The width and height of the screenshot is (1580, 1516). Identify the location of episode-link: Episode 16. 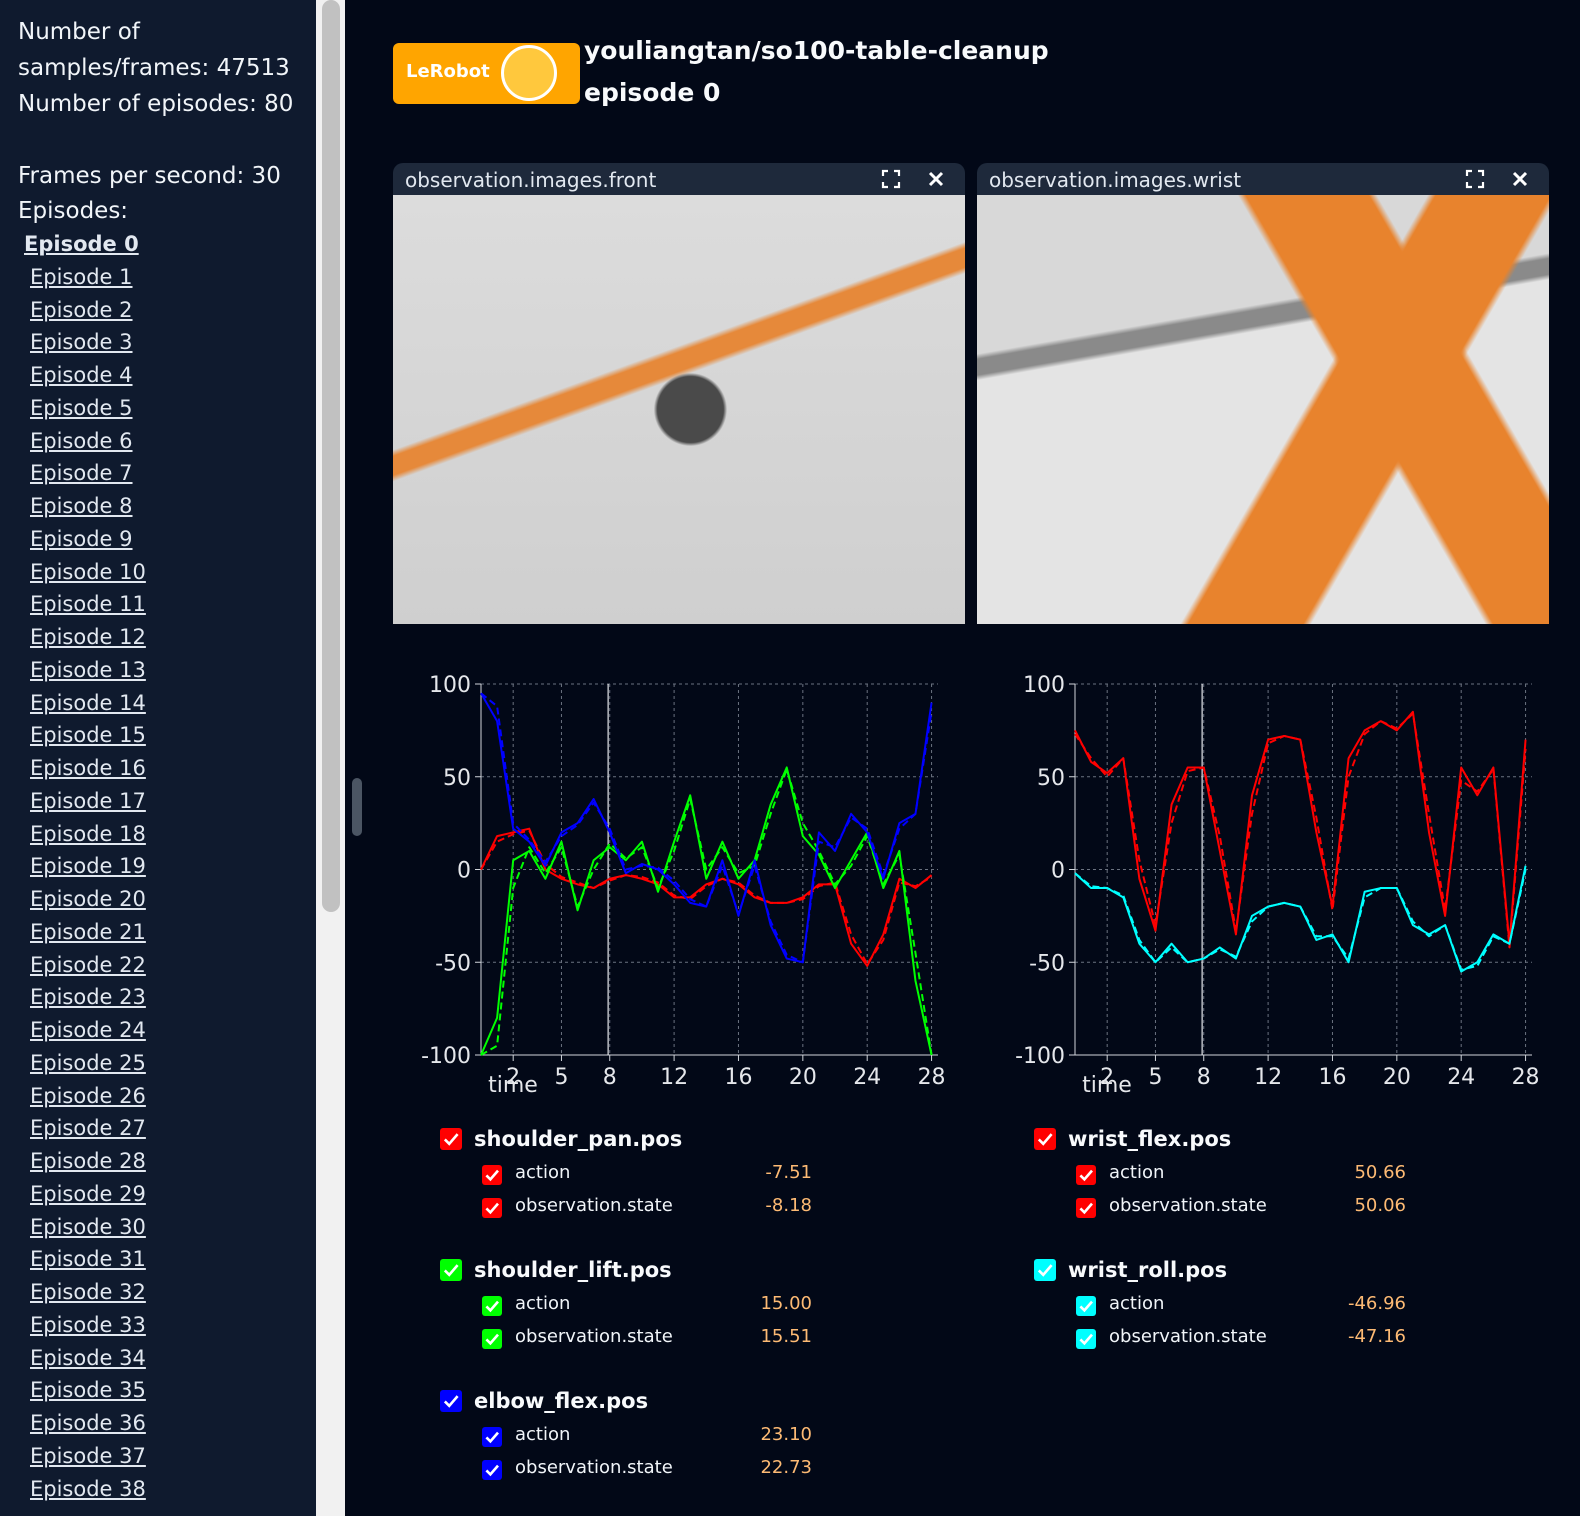
(88, 768).